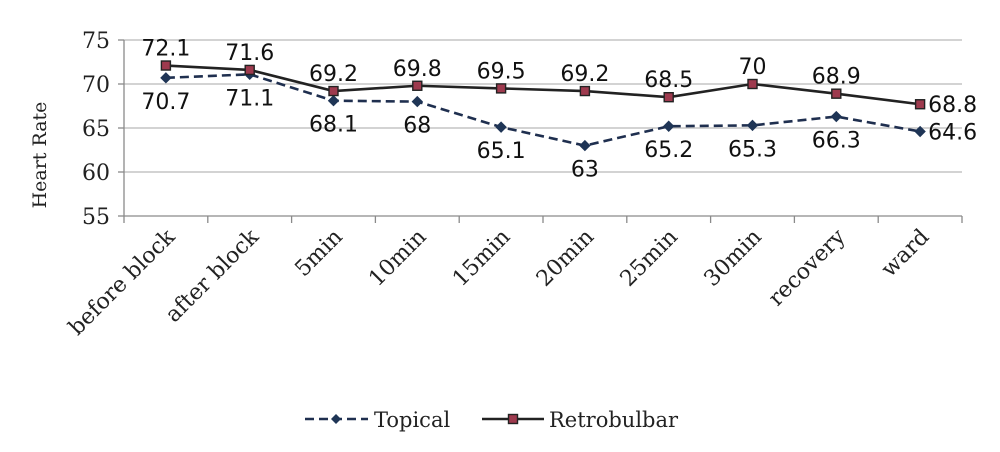  I want to click on label-retrobulbar-4: 69.5, so click(501, 71).